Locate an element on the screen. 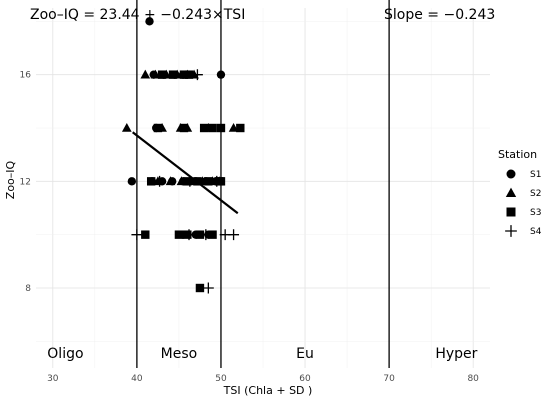 The image size is (550, 400). regression-line is located at coordinates (185, 173).